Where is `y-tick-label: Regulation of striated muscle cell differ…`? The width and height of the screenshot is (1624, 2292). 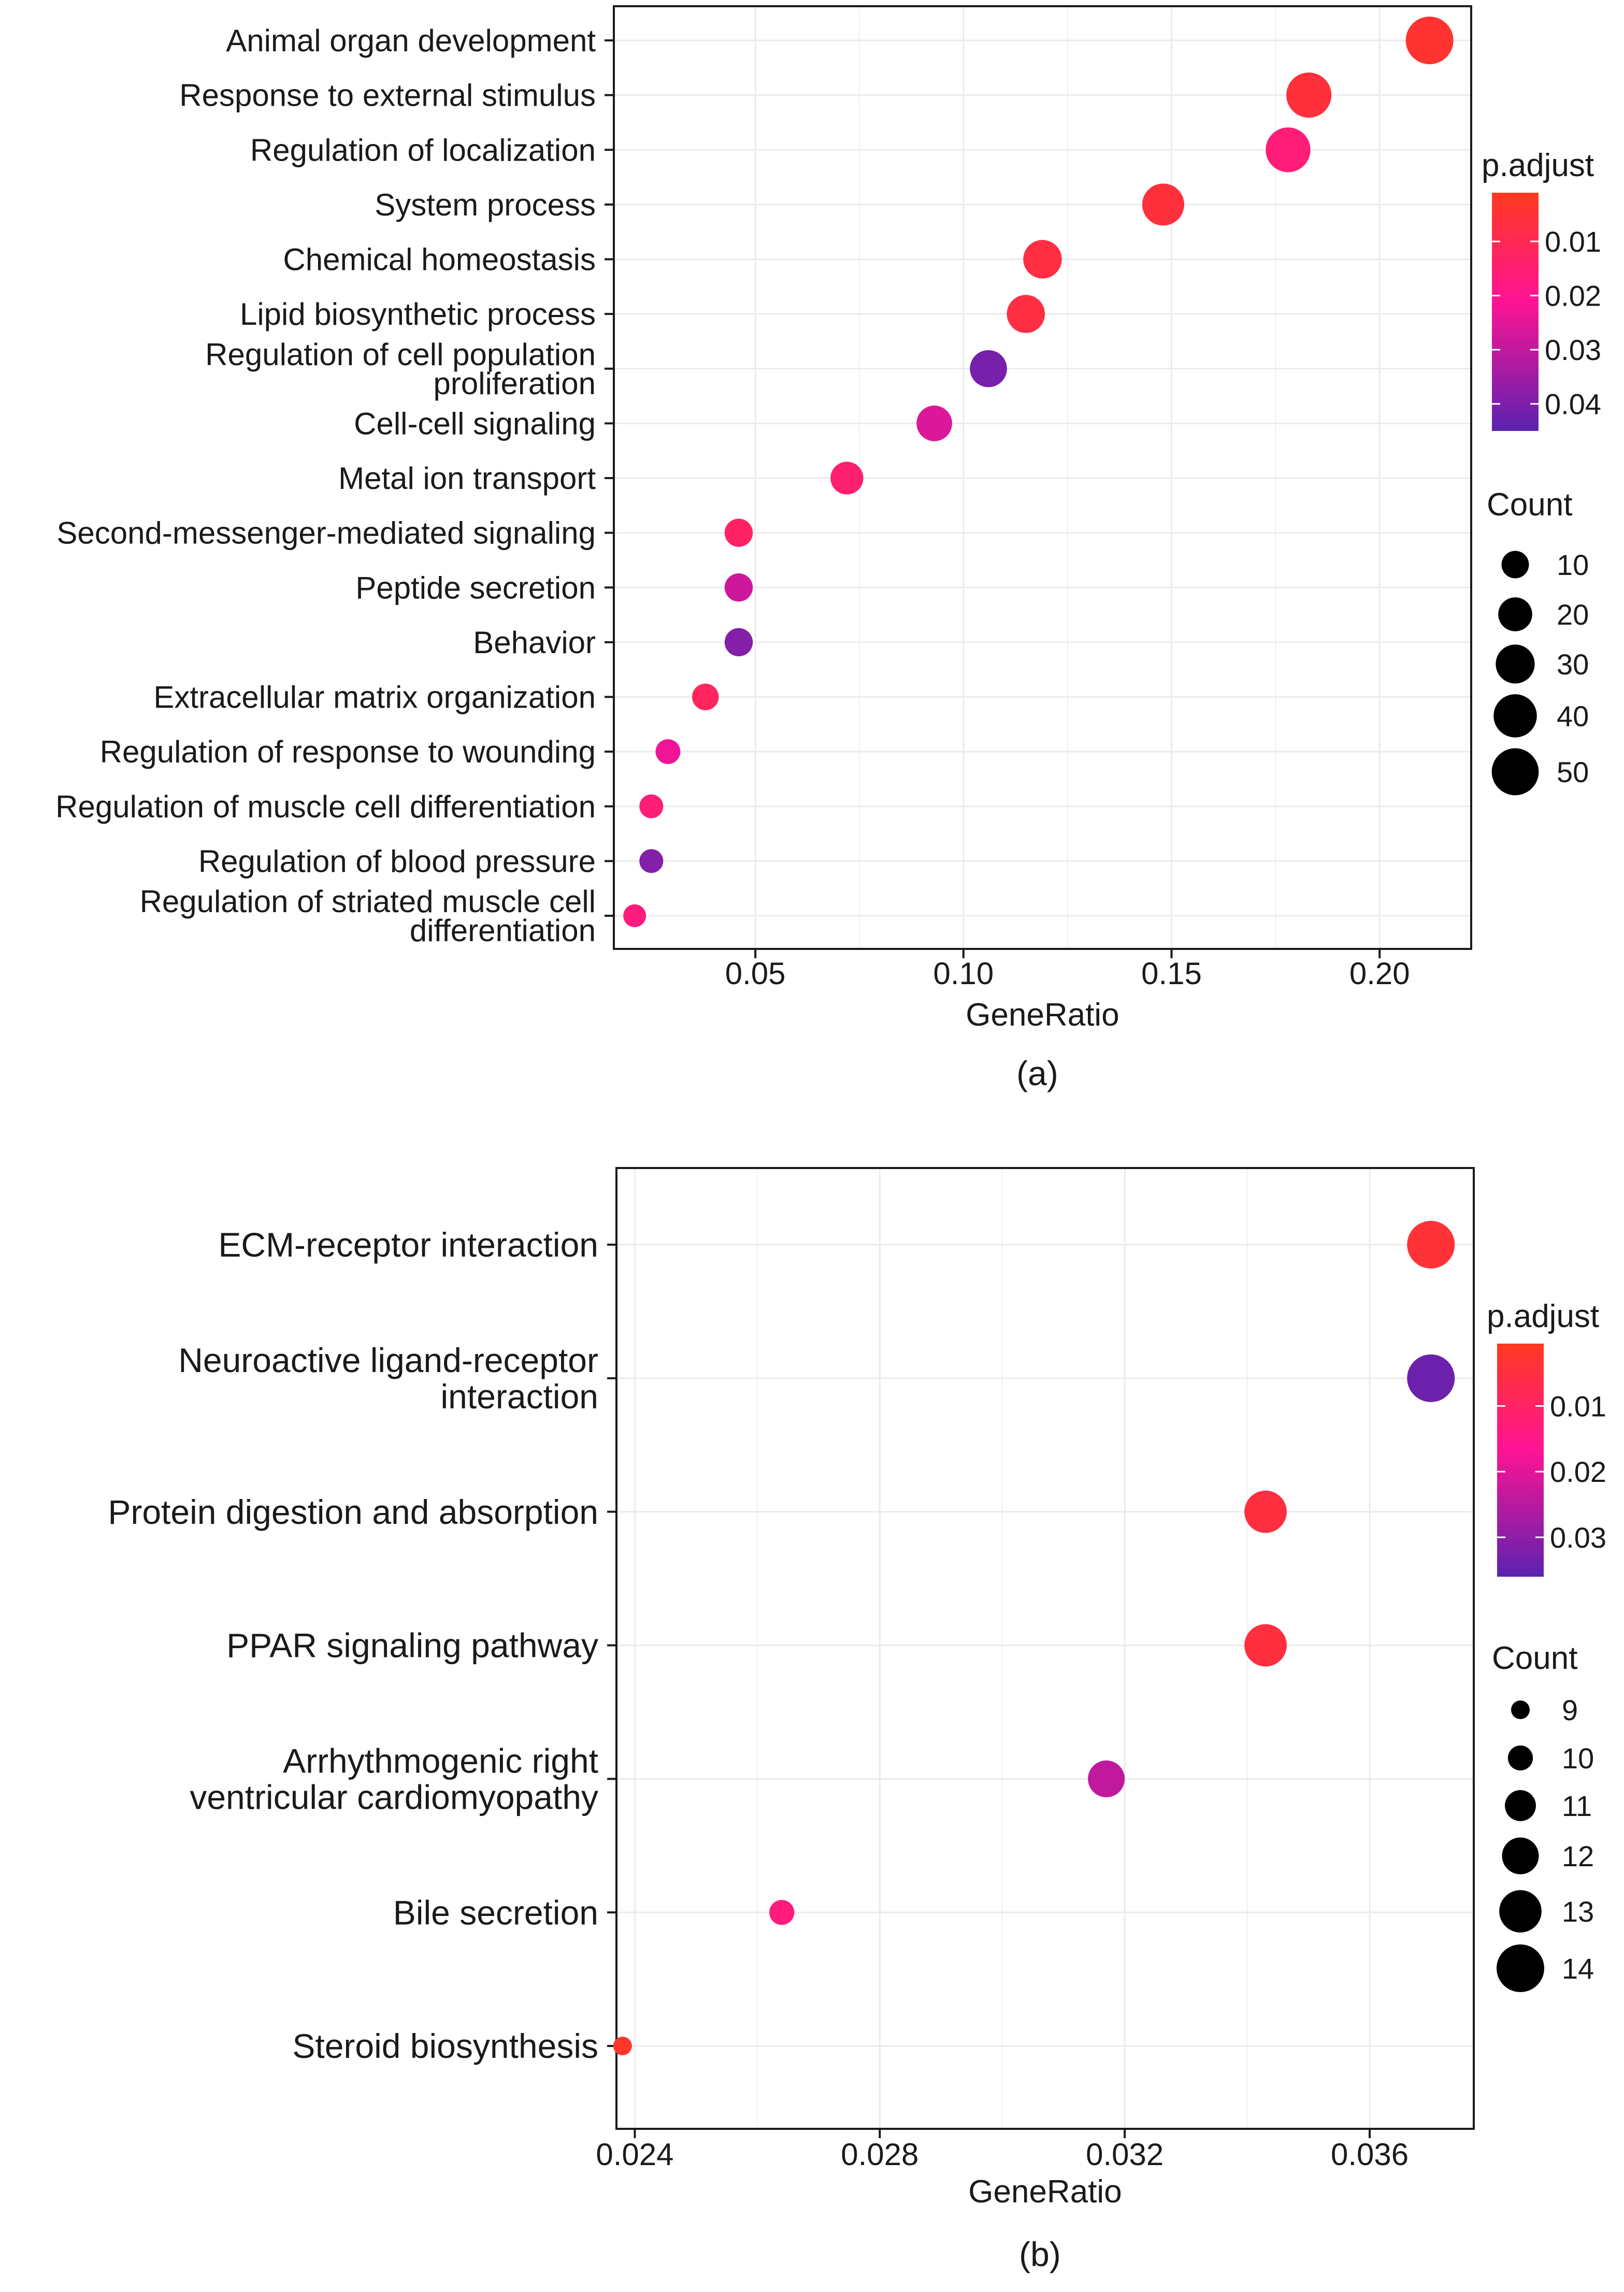
y-tick-label: Regulation of striated muscle cell differ… is located at coordinates (368, 916).